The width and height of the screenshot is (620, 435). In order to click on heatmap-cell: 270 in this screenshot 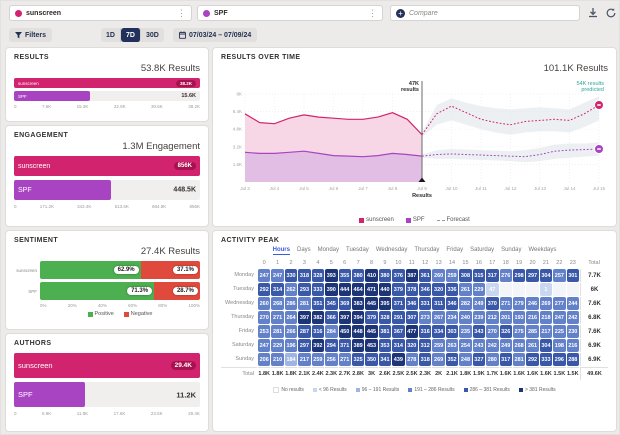, I will do `click(492, 331)`.